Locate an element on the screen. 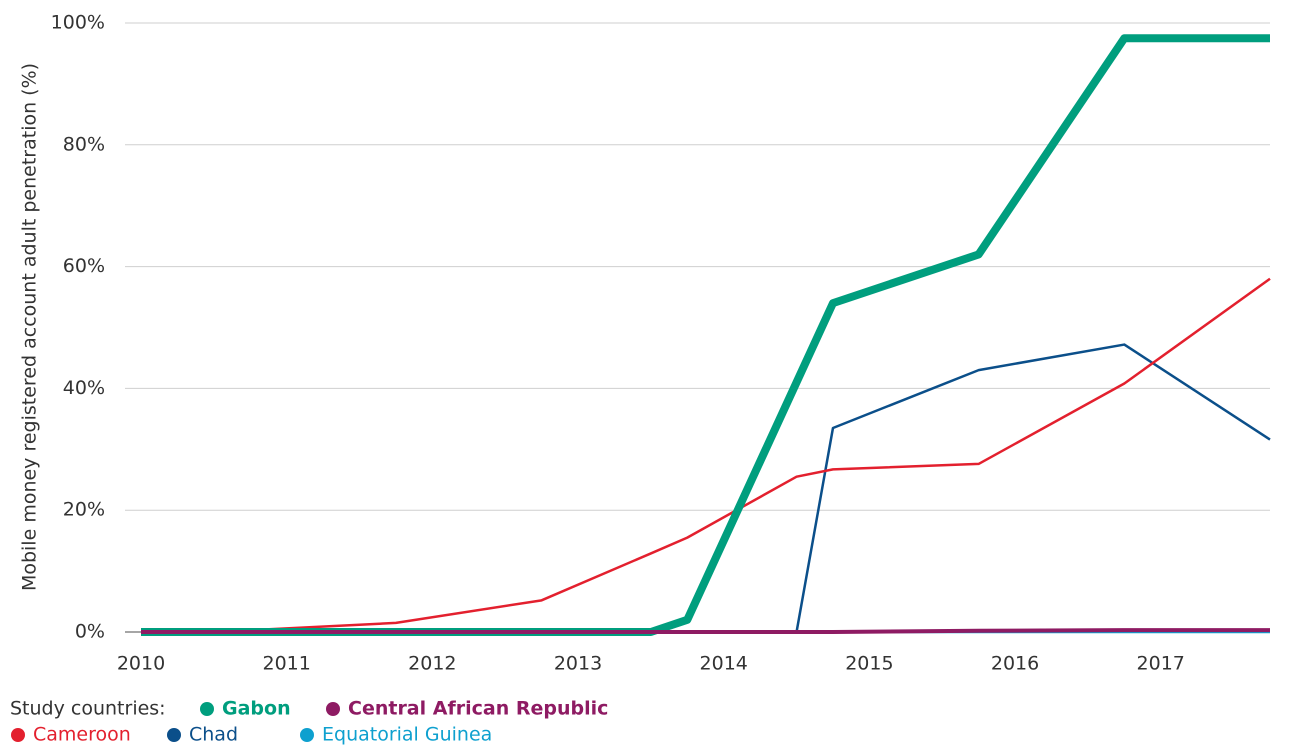 This screenshot has height=746, width=1292. y-tick-label: 20% is located at coordinates (84, 510).